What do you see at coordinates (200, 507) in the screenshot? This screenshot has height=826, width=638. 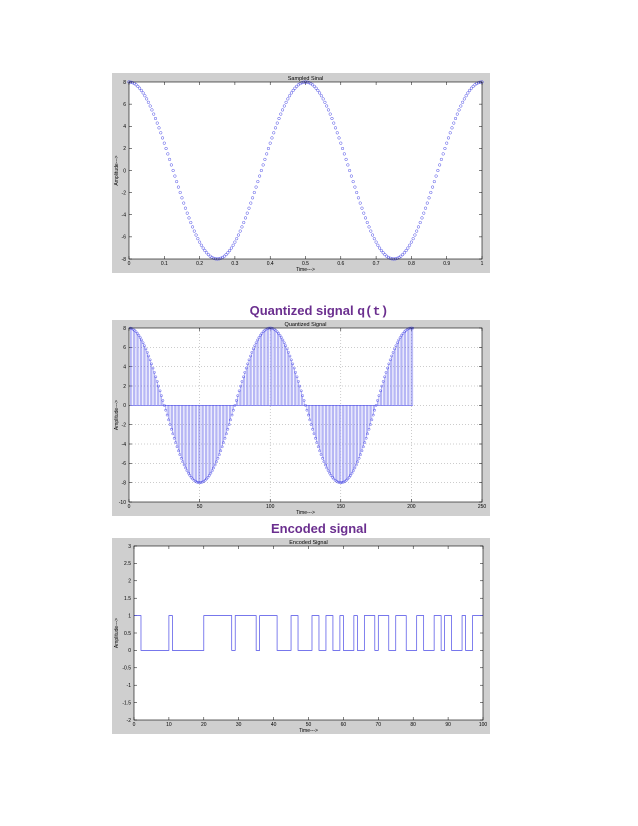 I see `x-tick-label: 50` at bounding box center [200, 507].